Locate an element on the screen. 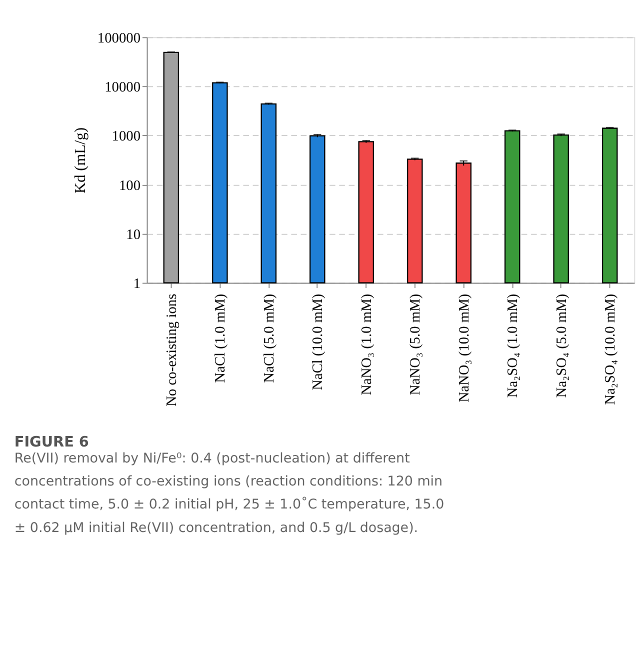 The image size is (639, 655). x-tick-label: NaCl (1.0 mM) is located at coordinates (220, 338).